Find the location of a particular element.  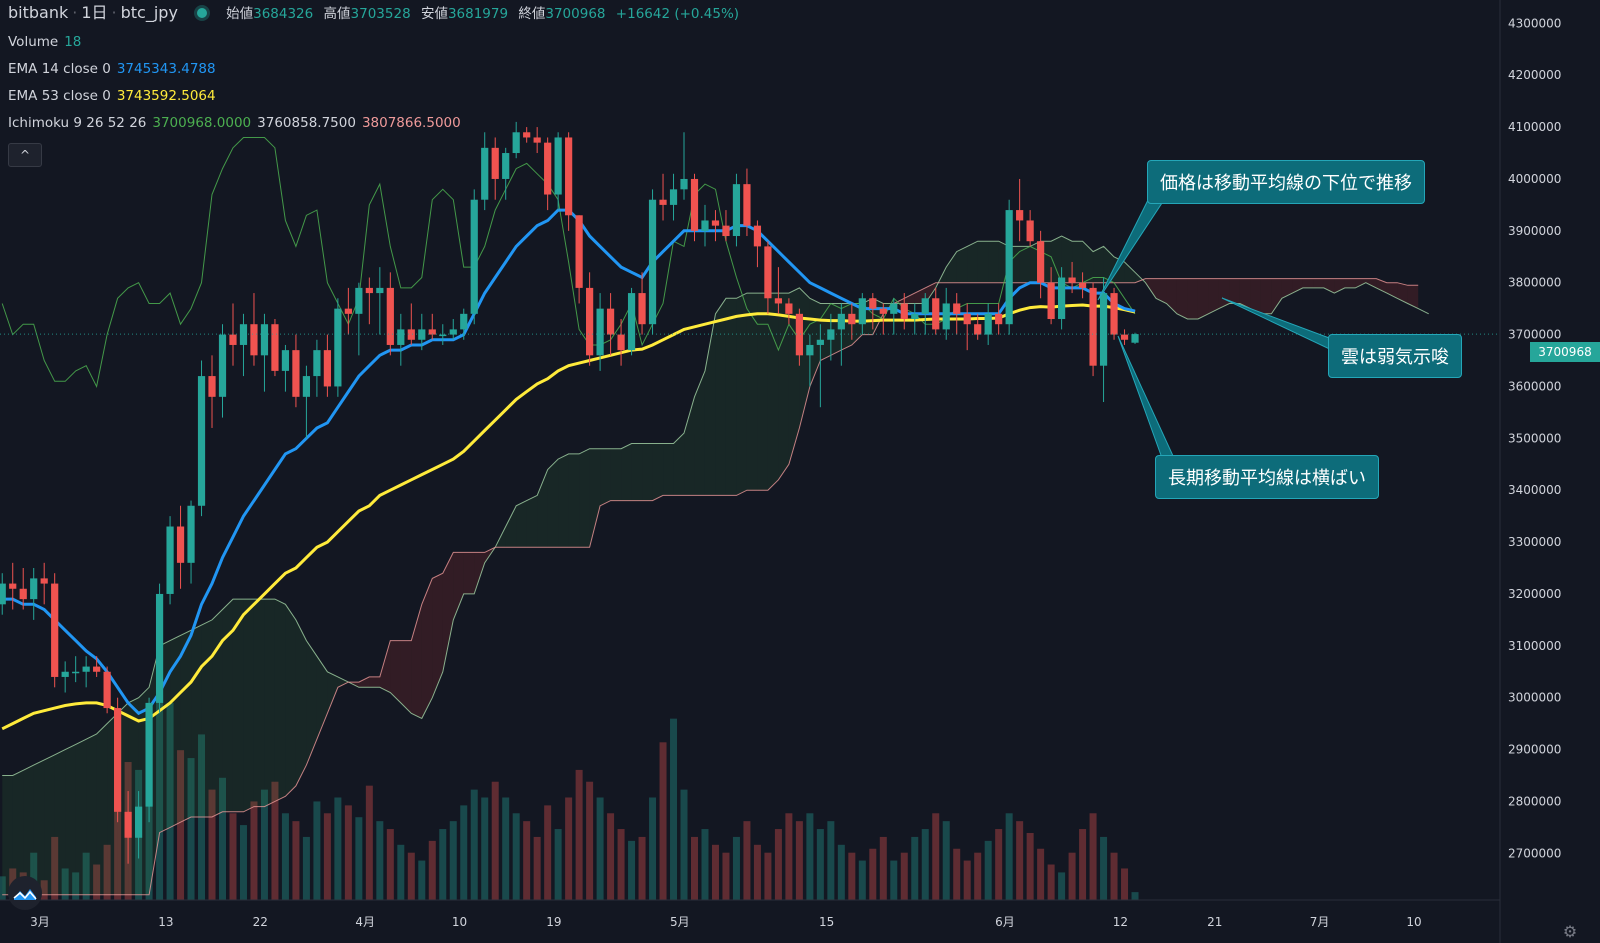

x-tick-label: 12 is located at coordinates (1120, 922).